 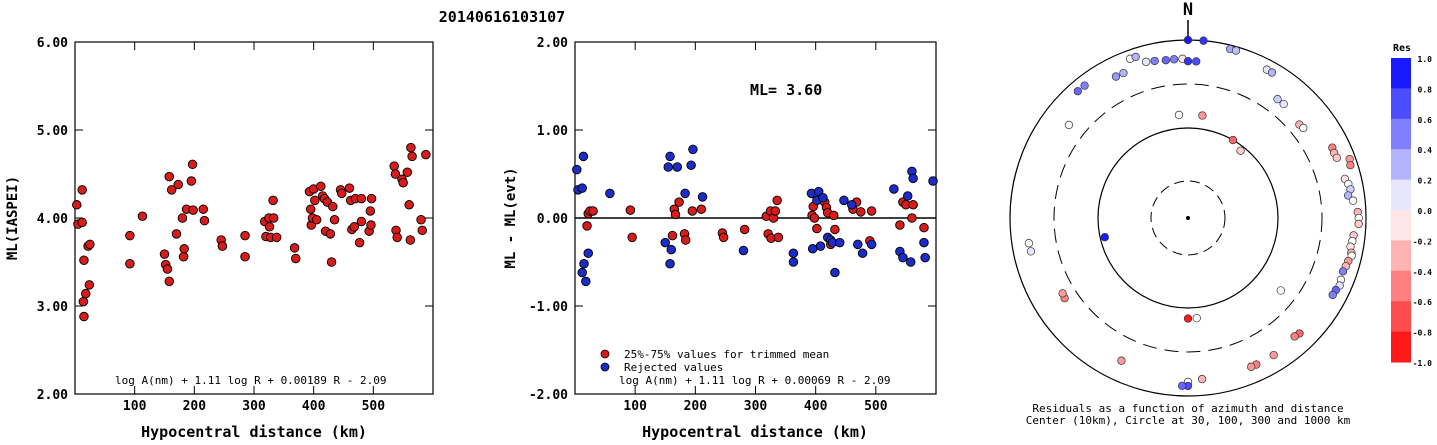 What do you see at coordinates (254, 406) in the screenshot?
I see `magnitude-x-tick-label: 300` at bounding box center [254, 406].